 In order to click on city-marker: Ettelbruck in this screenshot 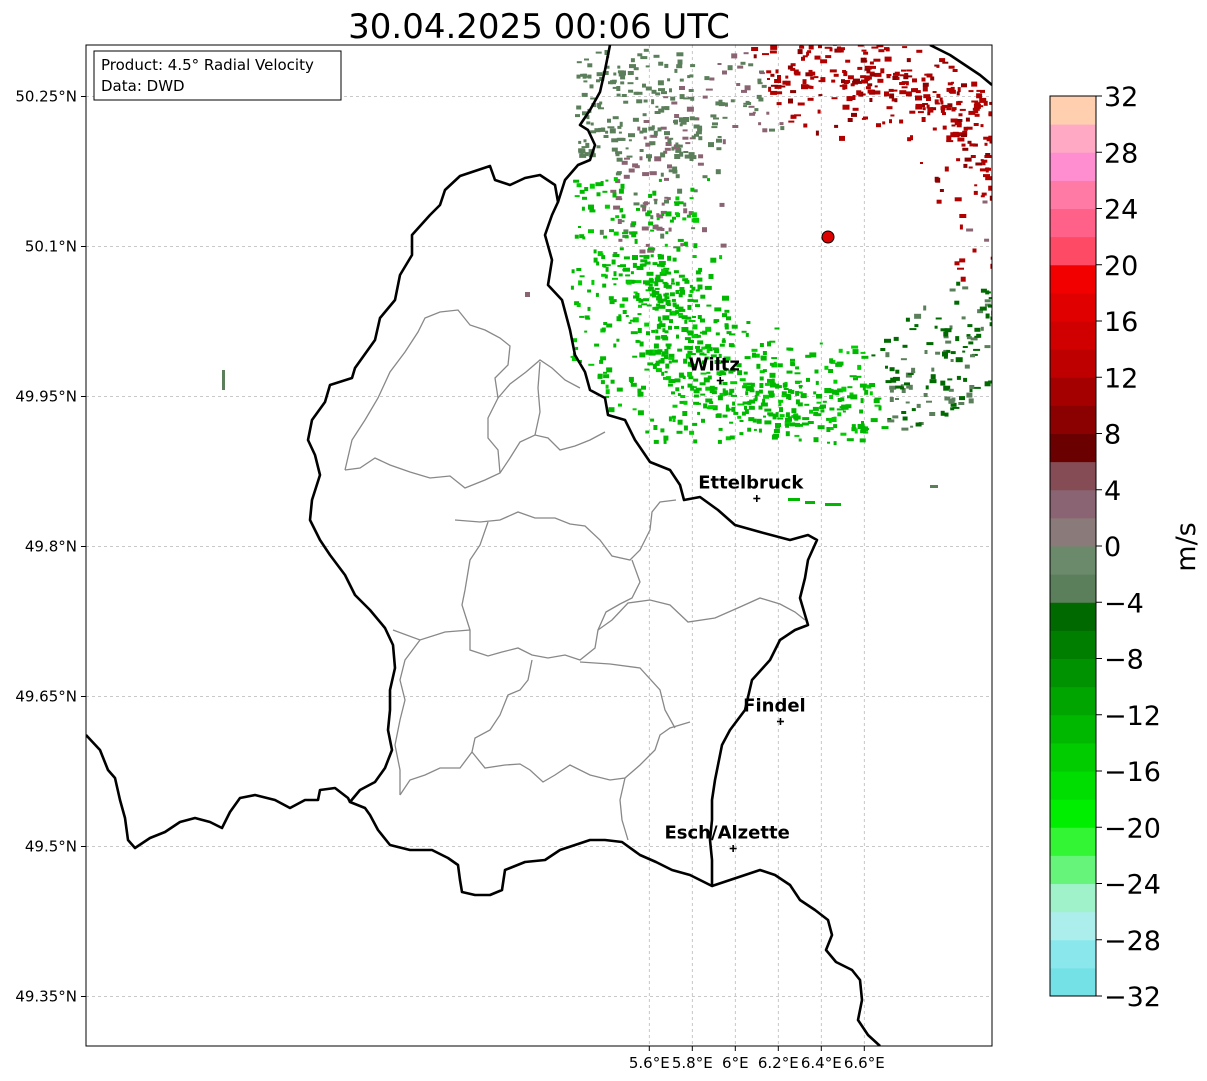, I will do `click(751, 487)`.